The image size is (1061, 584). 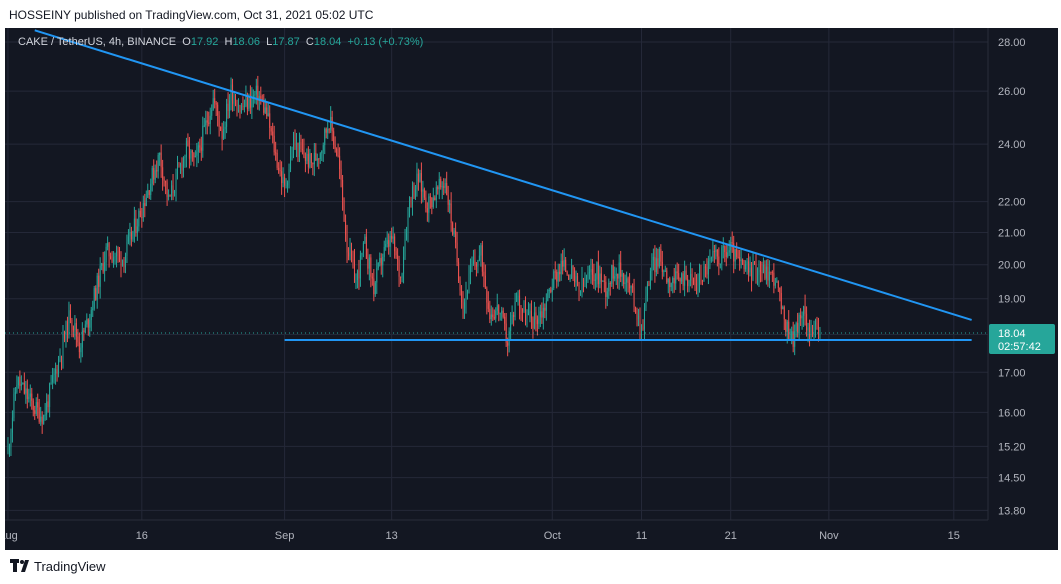 I want to click on time-tick-label: 15, so click(x=954, y=536).